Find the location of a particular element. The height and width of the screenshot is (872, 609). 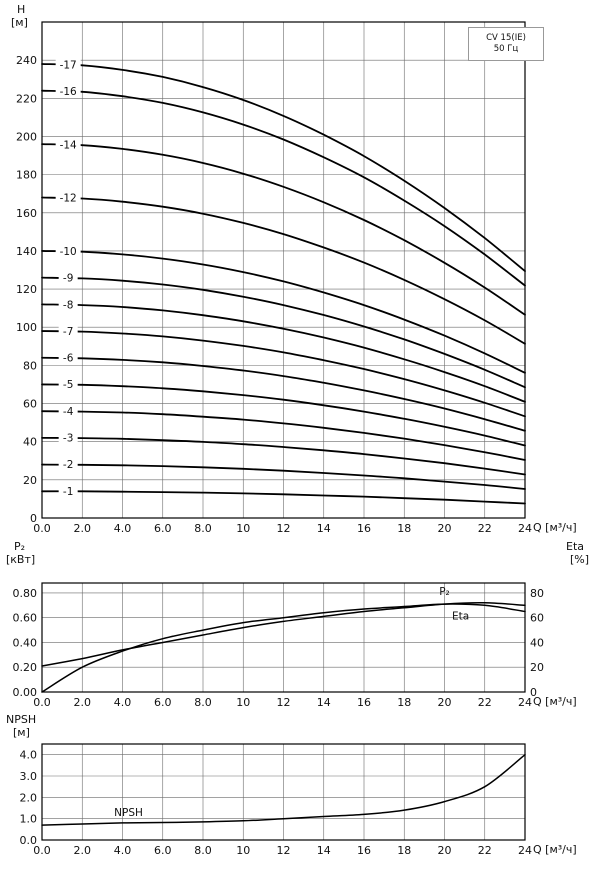

curve-label--9: -9 is located at coordinates (68, 279).